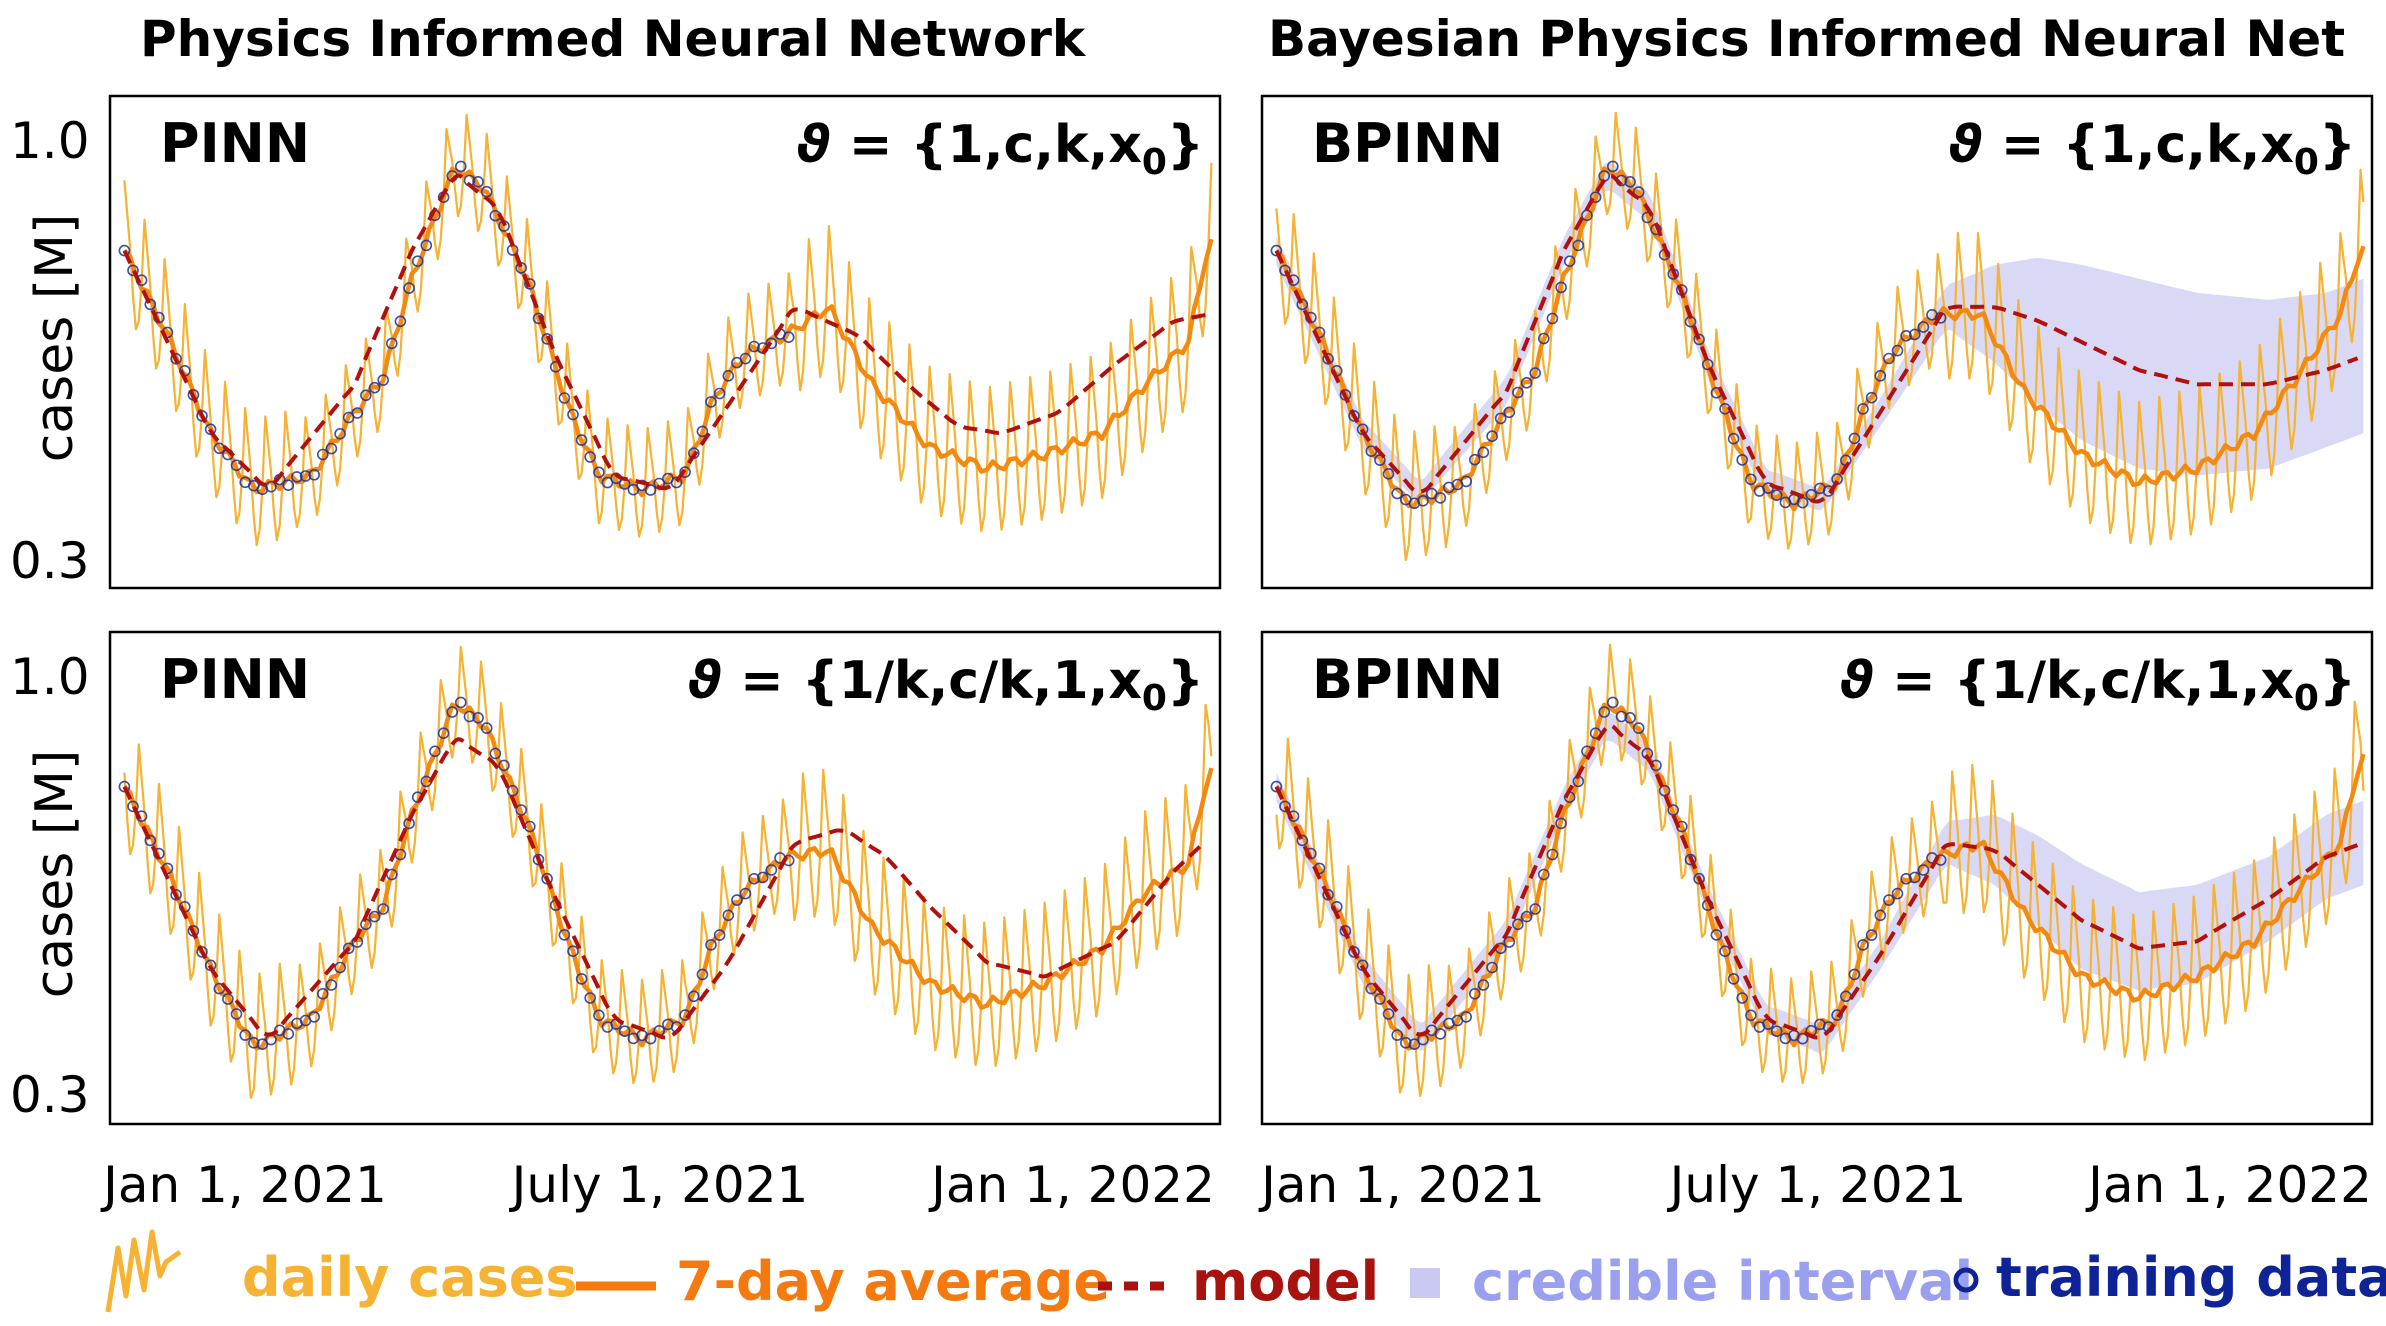 The height and width of the screenshot is (1326, 2386). I want to click on legend-training-label: training data, so click(2191, 1277).